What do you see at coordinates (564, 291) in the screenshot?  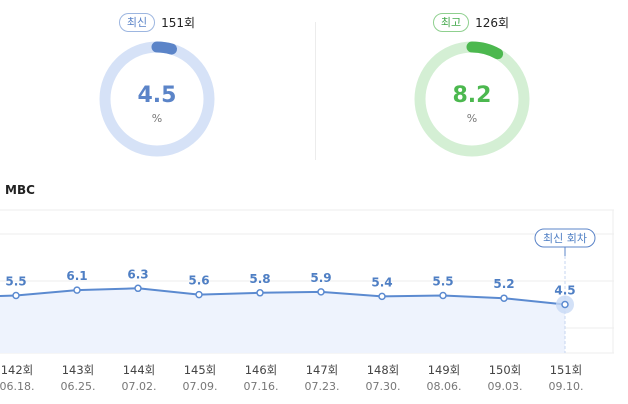 I see `value-label-9: 4.5` at bounding box center [564, 291].